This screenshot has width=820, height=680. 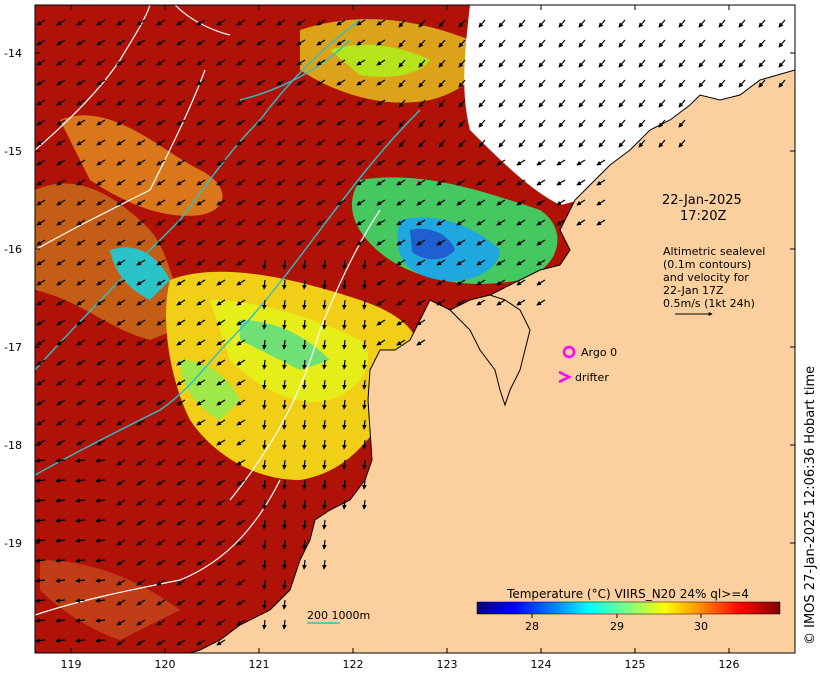 I want to click on king-sound-land, so click(x=490, y=350).